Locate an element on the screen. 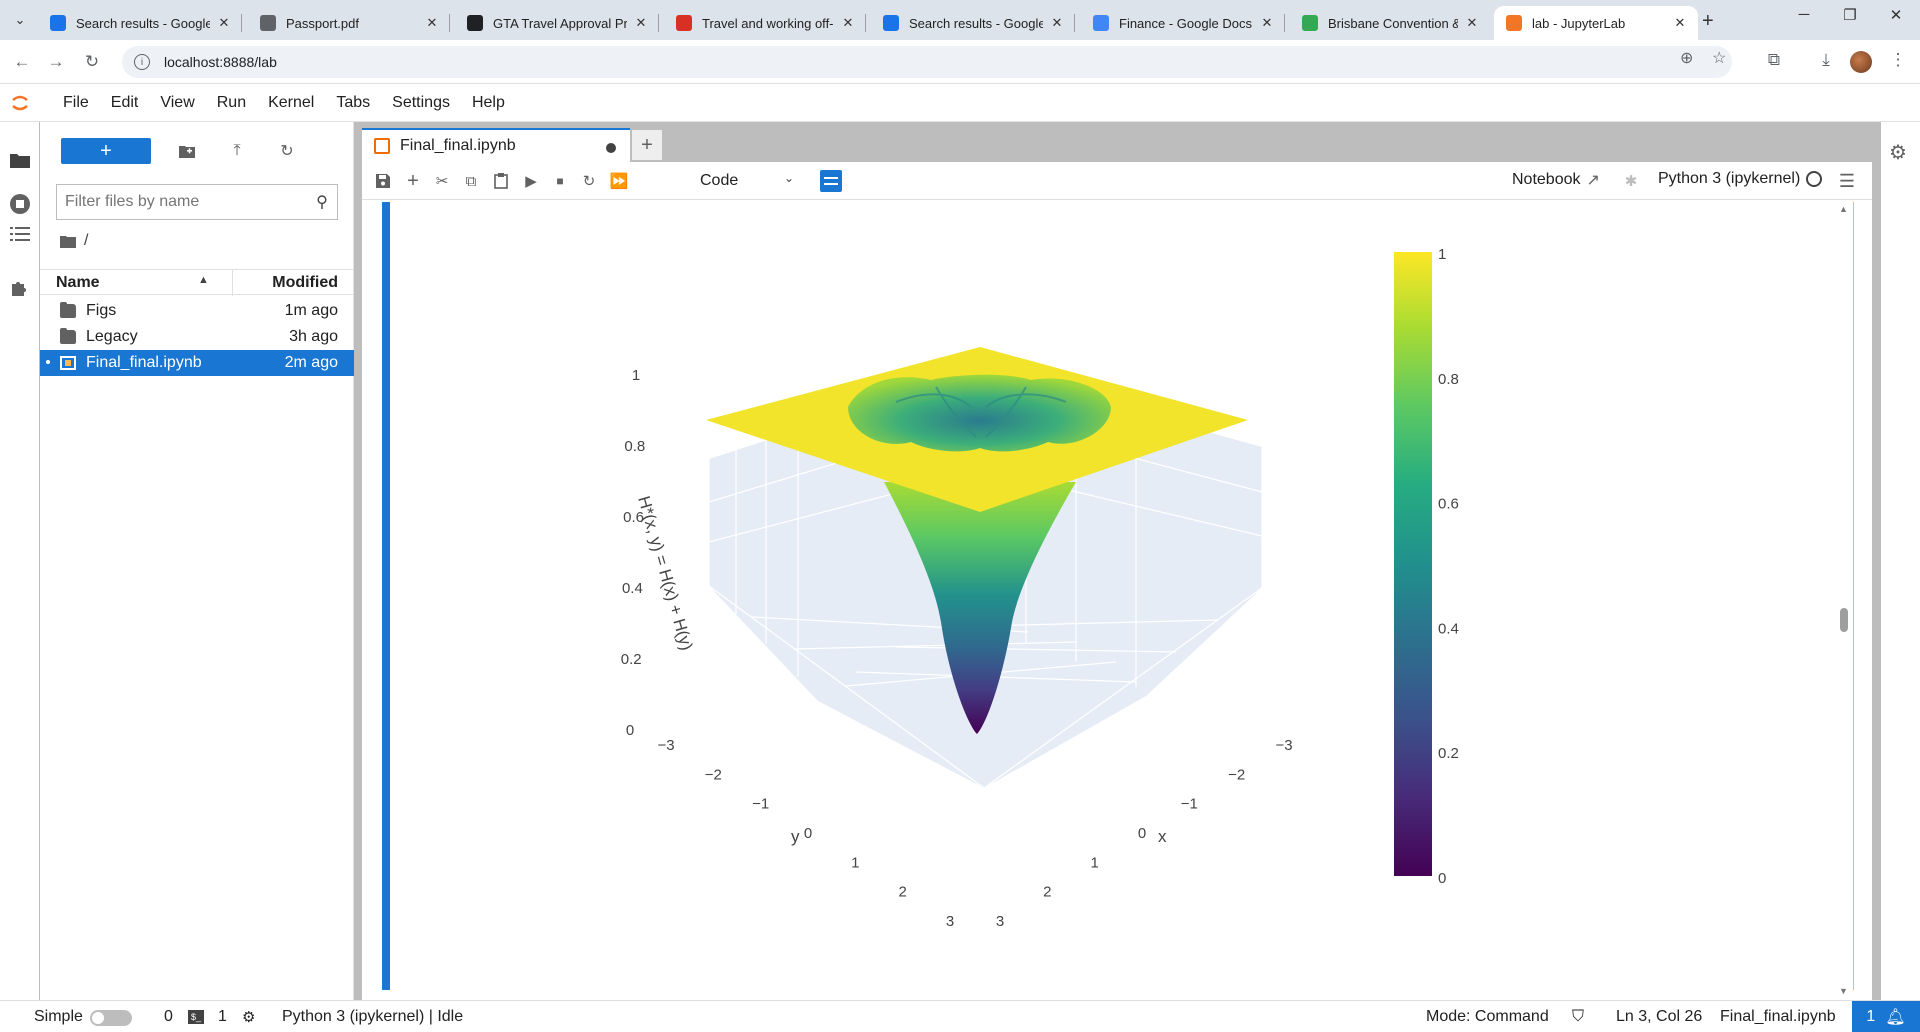 This screenshot has height=1032, width=1920. surface-ridges is located at coordinates (981, 412).